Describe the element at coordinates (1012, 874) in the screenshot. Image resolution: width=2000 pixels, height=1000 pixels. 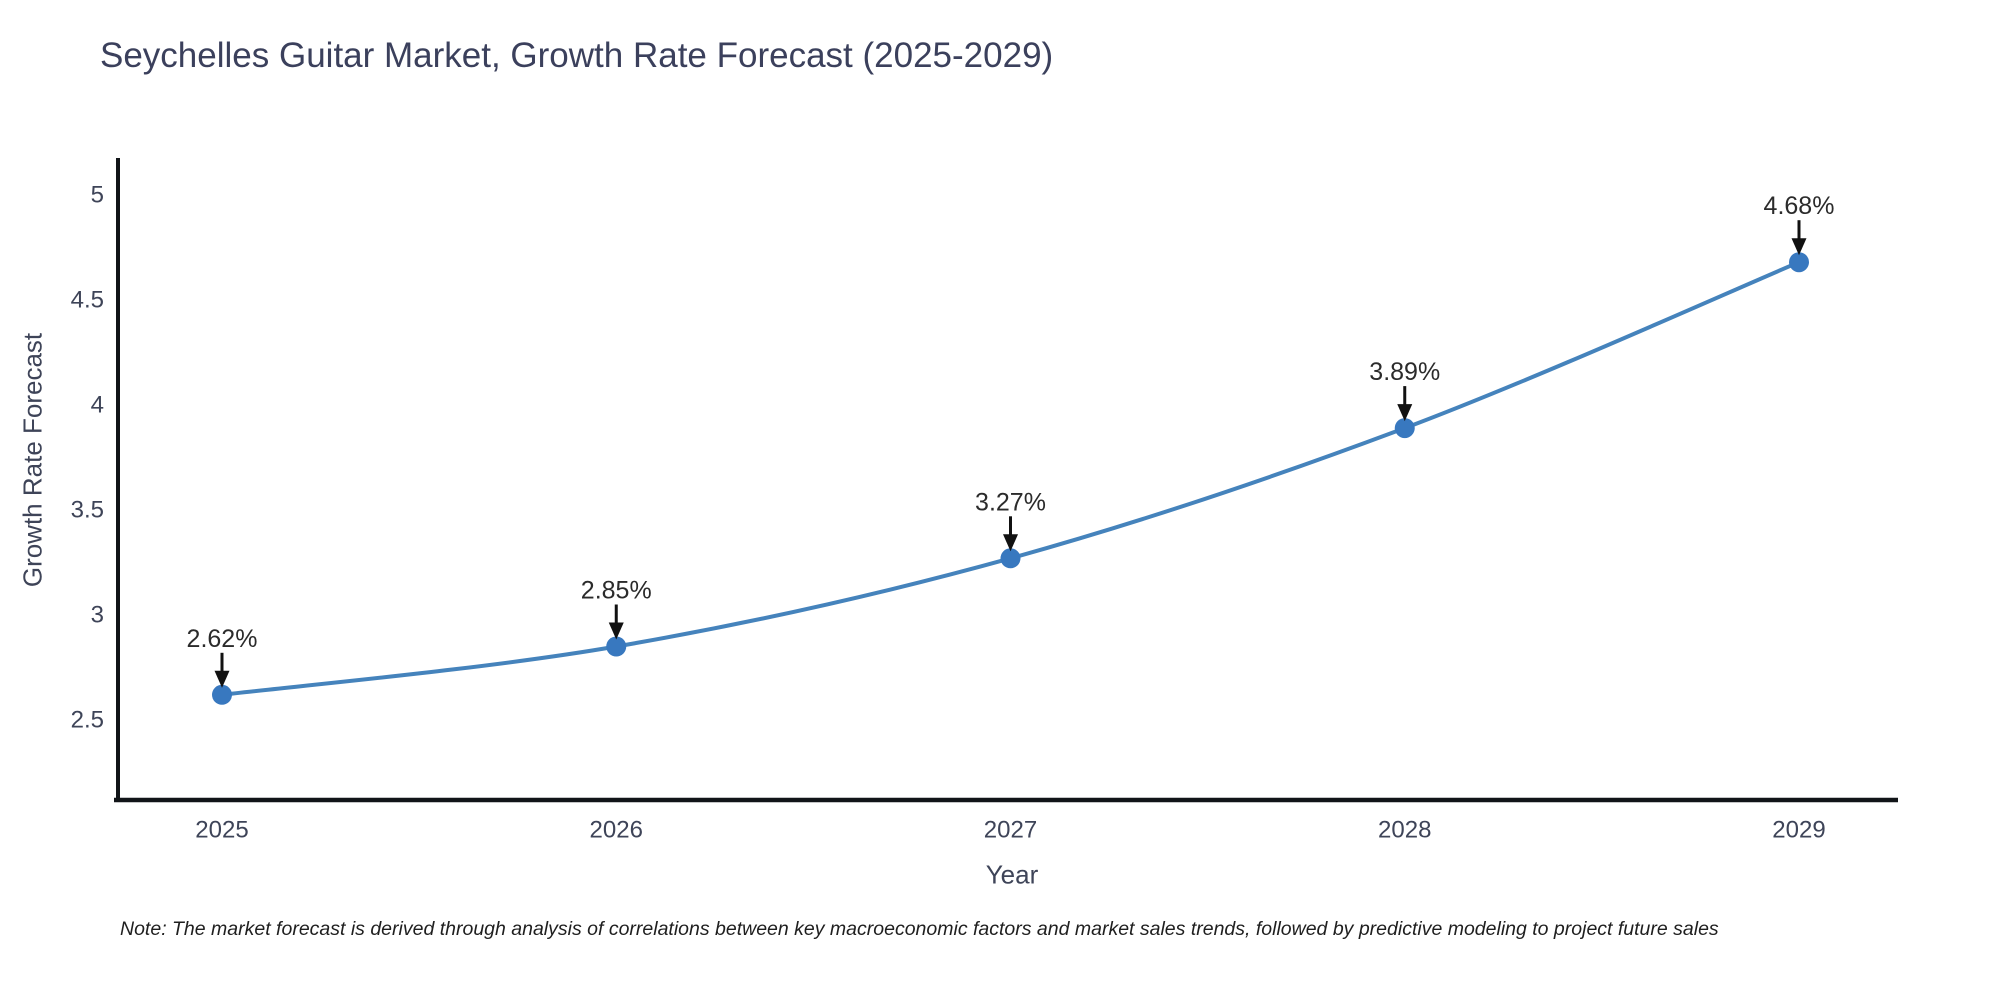
I see `x-axis-title: Year` at that location.